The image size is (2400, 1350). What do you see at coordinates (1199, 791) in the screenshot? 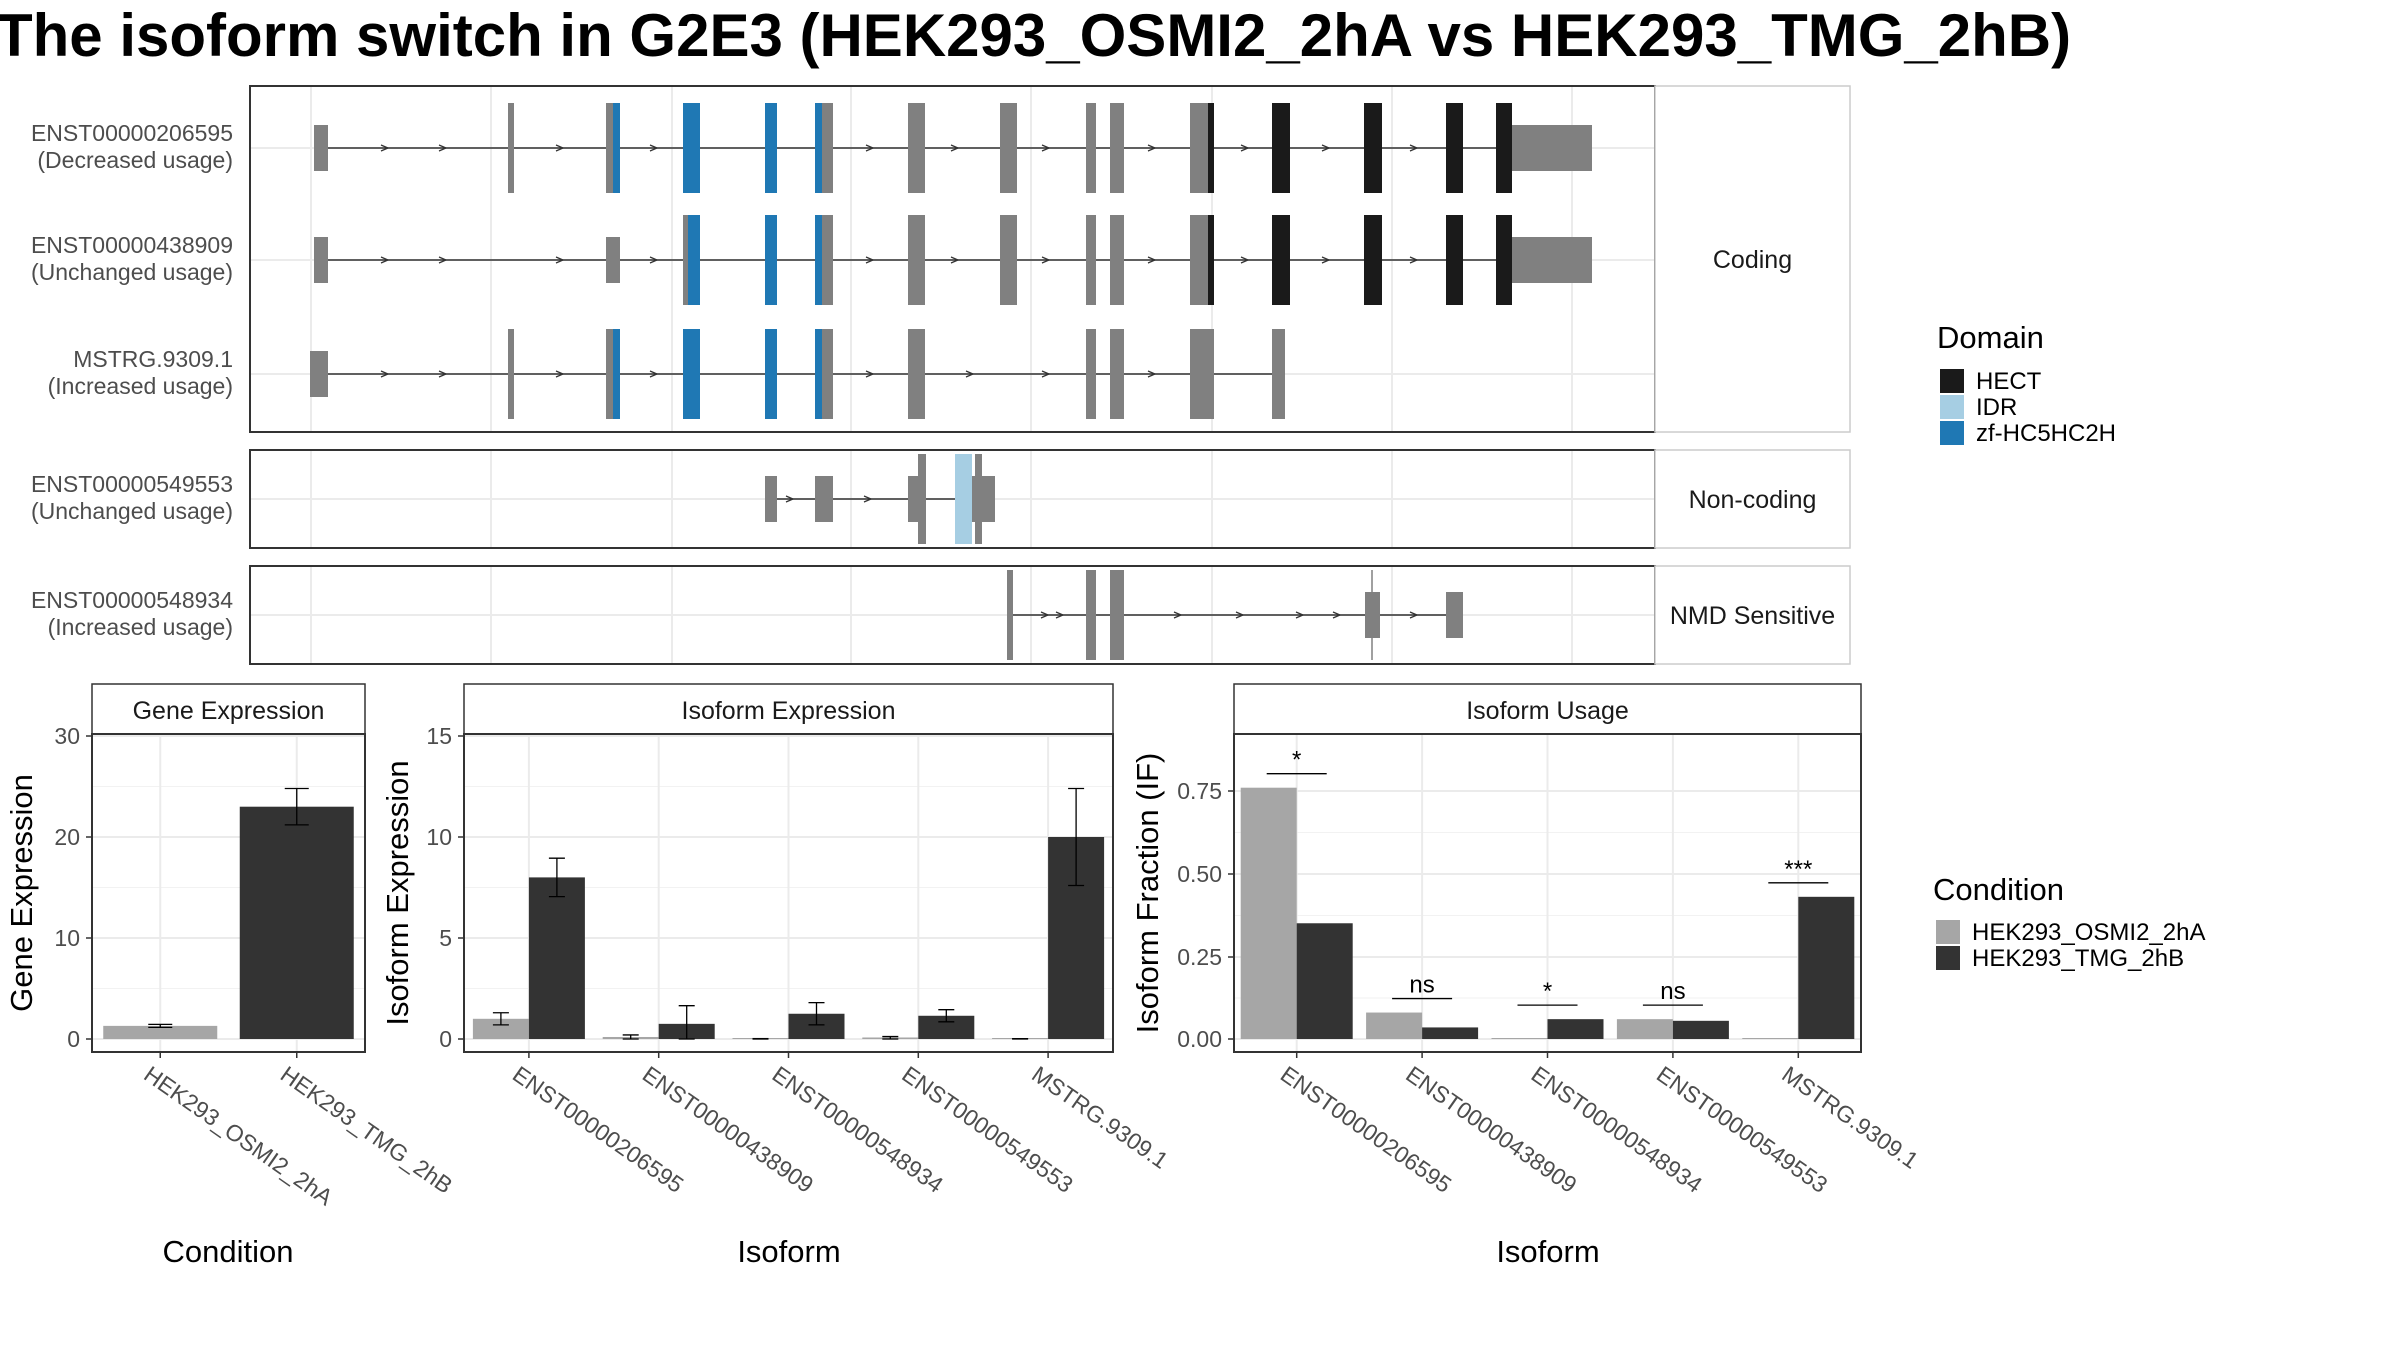
I see `y-tick-label: 0.75` at bounding box center [1199, 791].